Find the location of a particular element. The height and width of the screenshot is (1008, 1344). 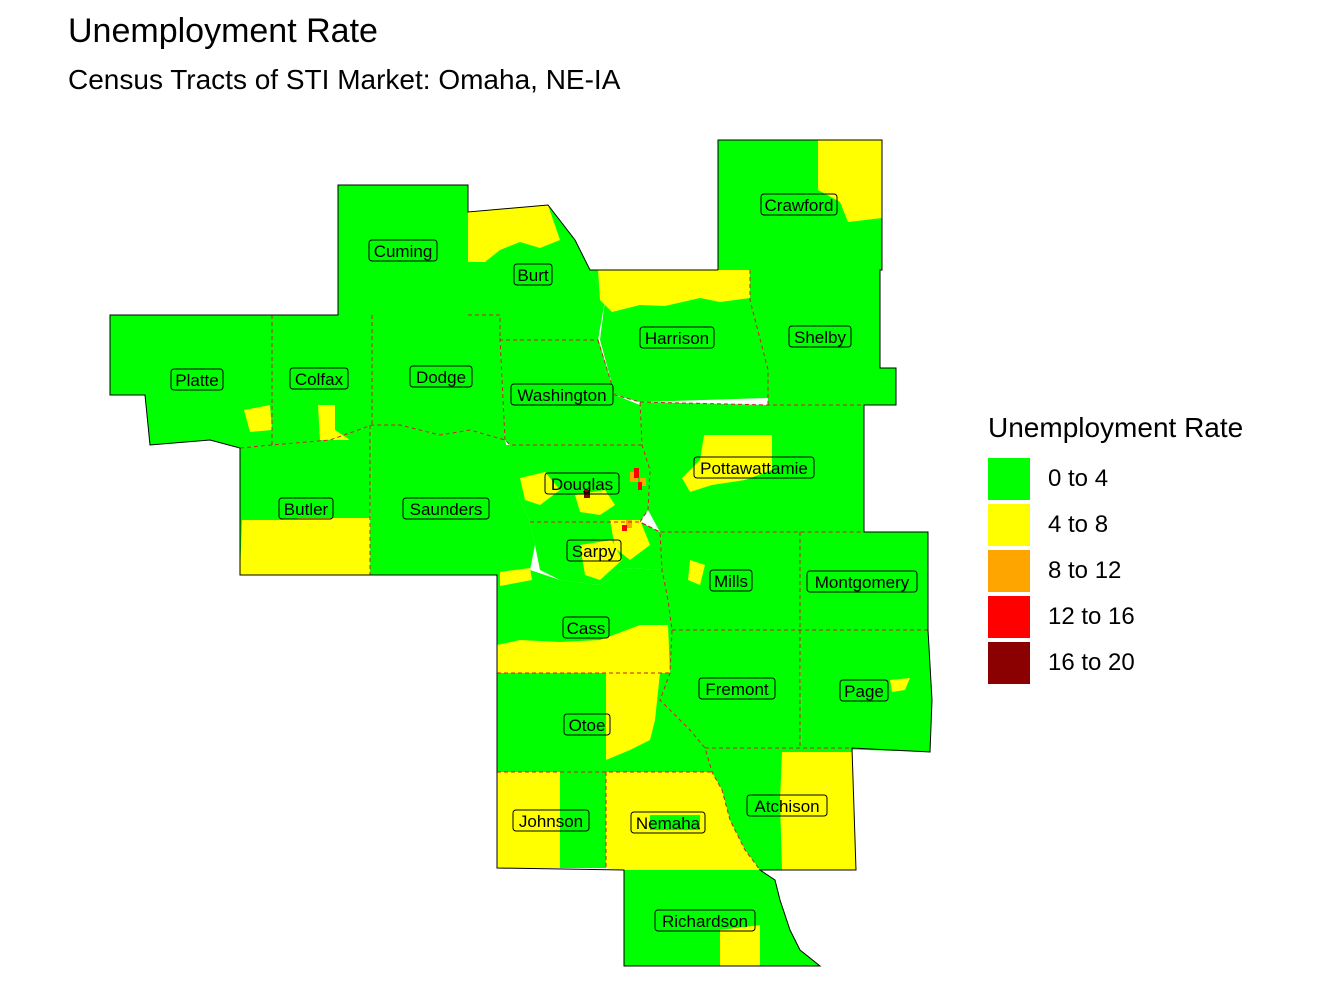

svg-text: Pottawattamie is located at coordinates (754, 468).